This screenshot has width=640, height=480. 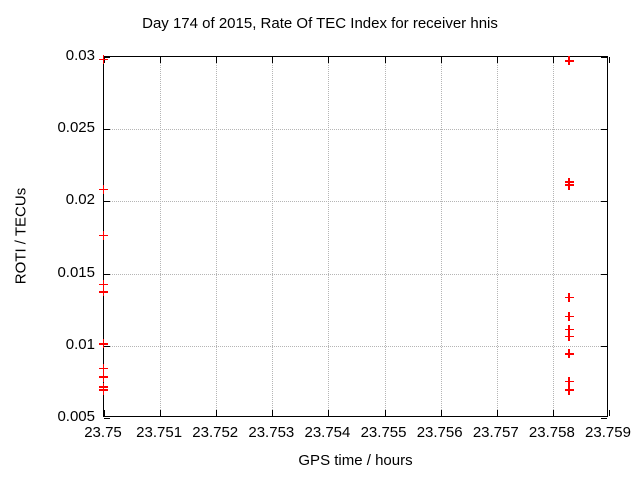 What do you see at coordinates (608, 432) in the screenshot?
I see `x-tick-label: 23.759` at bounding box center [608, 432].